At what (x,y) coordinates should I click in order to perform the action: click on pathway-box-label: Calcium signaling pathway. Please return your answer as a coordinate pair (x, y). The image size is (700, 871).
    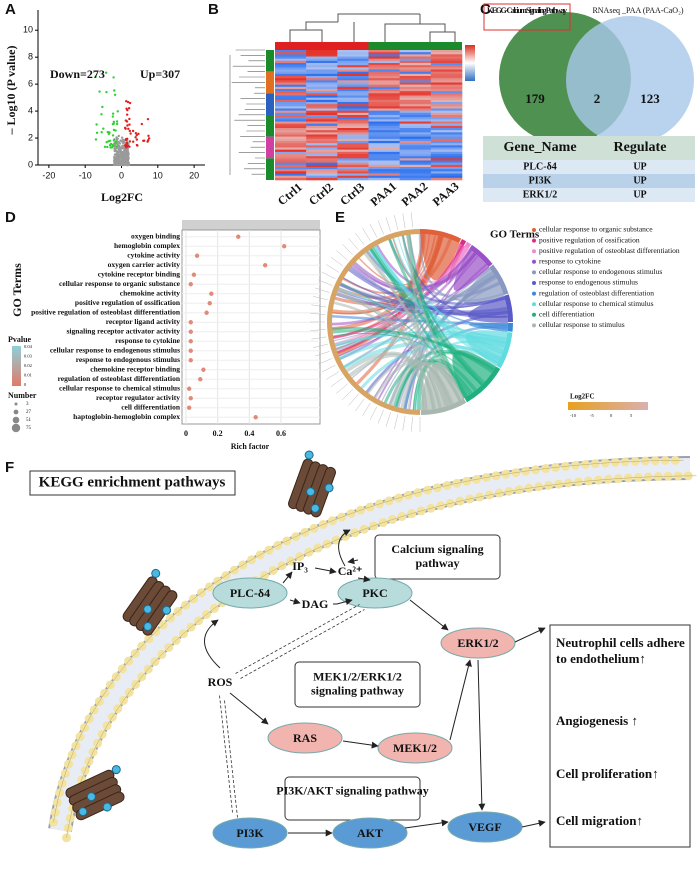
    Looking at the image, I should click on (437, 556).